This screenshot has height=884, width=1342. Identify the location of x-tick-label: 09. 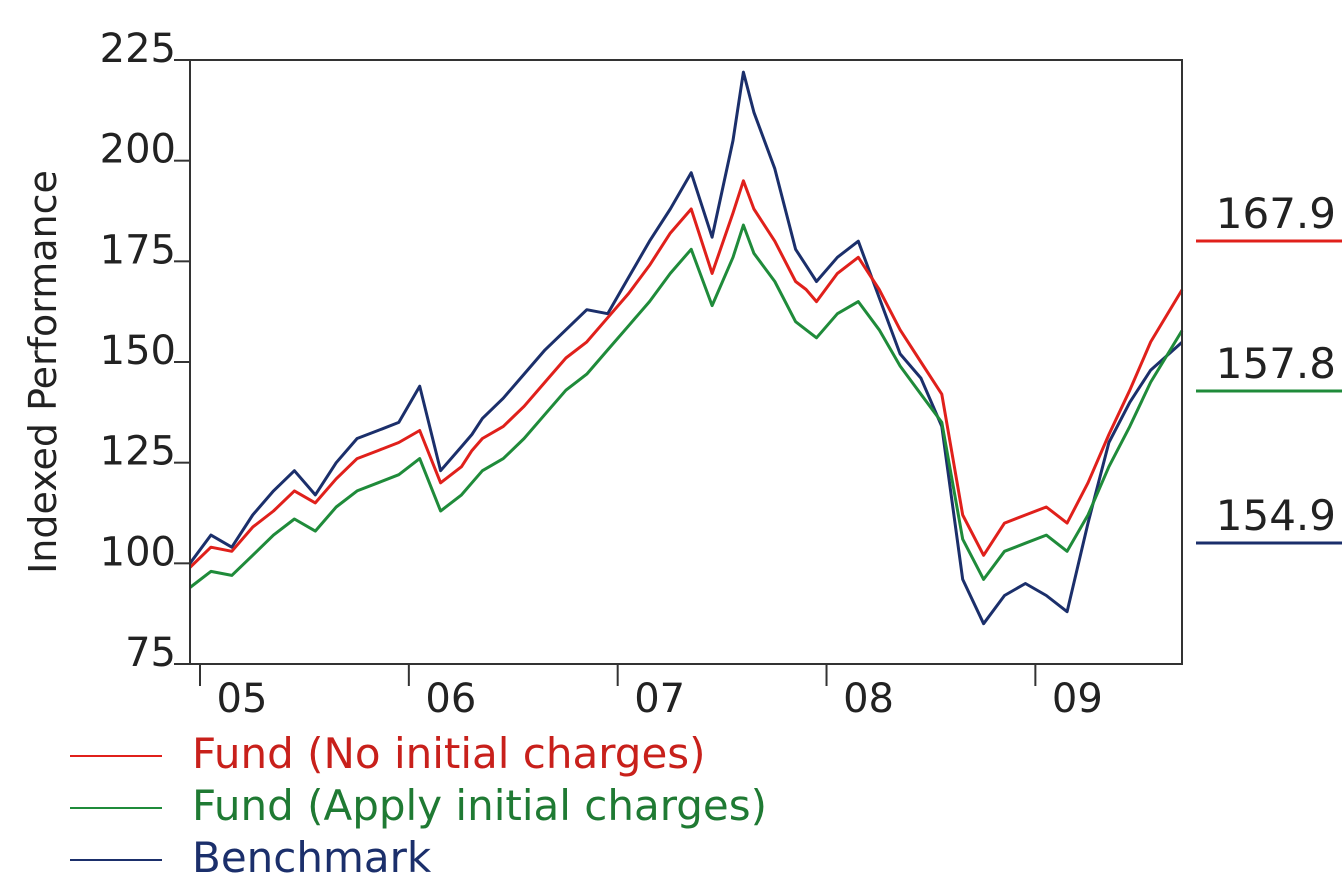
(1077, 699).